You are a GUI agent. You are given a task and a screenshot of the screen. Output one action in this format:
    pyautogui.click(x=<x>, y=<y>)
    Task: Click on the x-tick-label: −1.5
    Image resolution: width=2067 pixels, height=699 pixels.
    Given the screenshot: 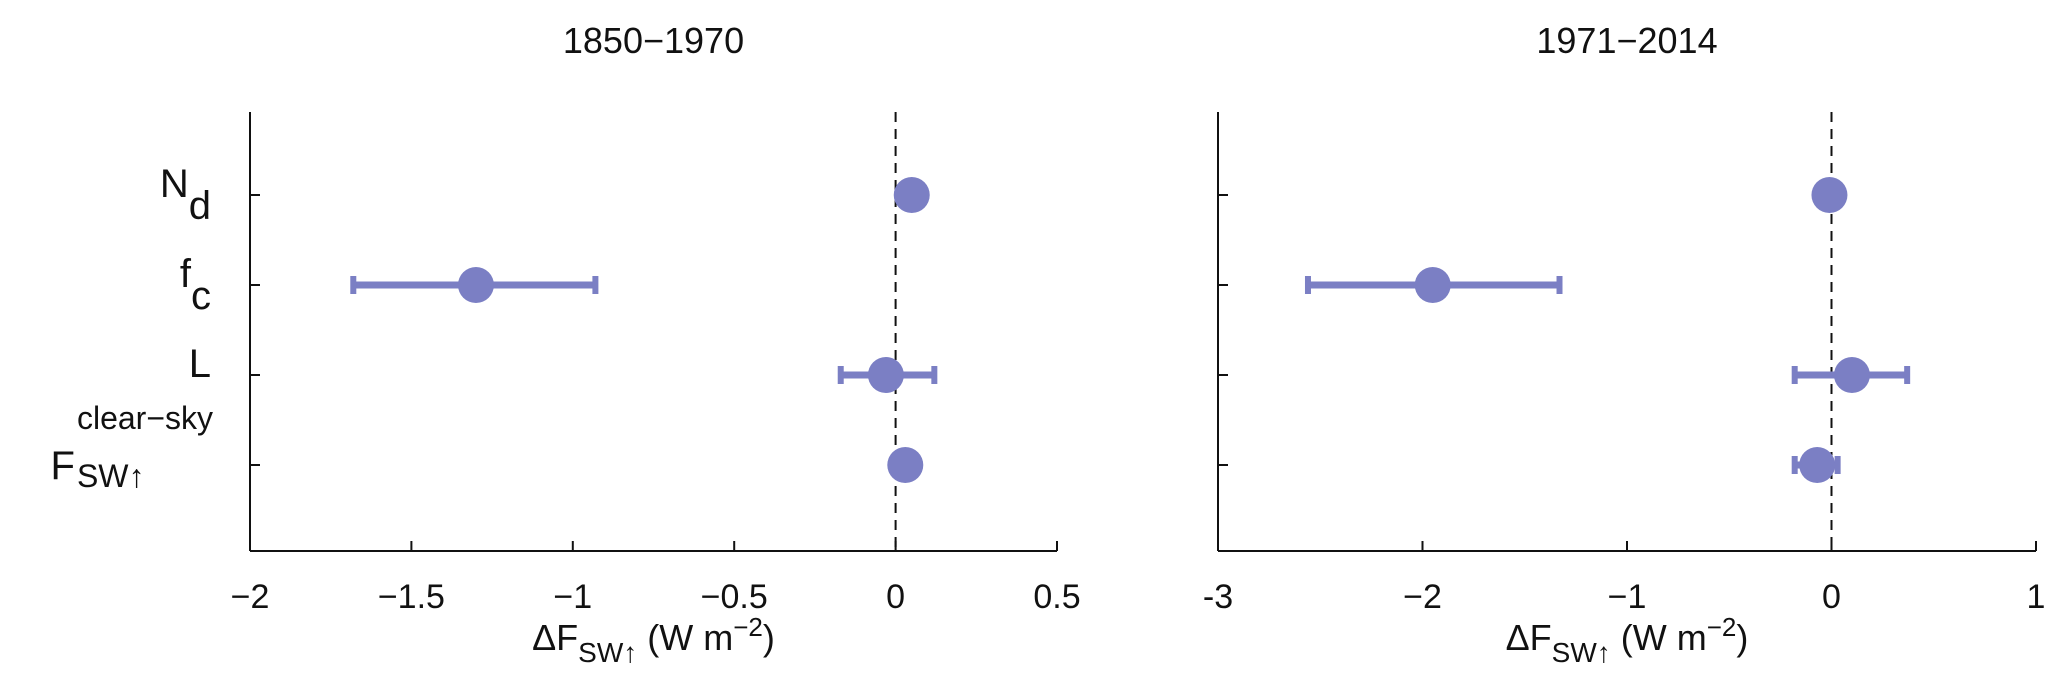 What is the action you would take?
    pyautogui.click(x=411, y=597)
    